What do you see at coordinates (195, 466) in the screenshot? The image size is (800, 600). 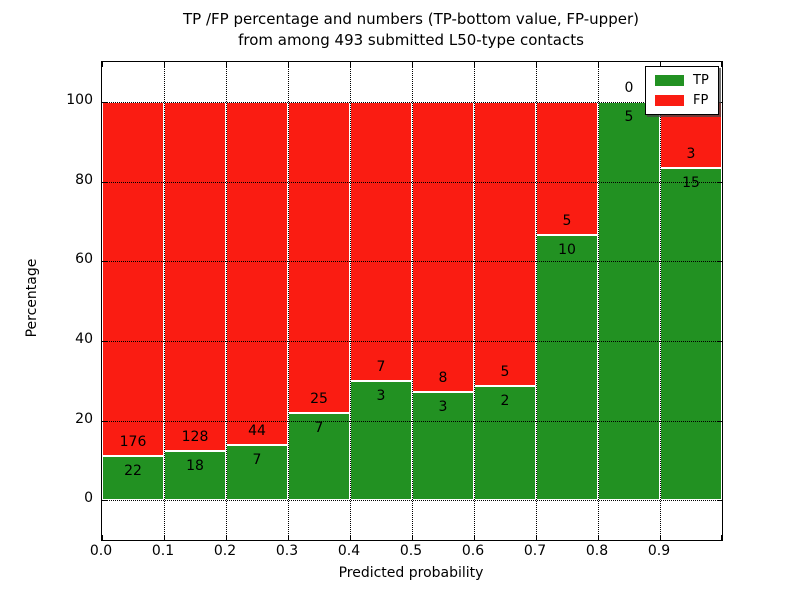 I see `tp-count-label: 18` at bounding box center [195, 466].